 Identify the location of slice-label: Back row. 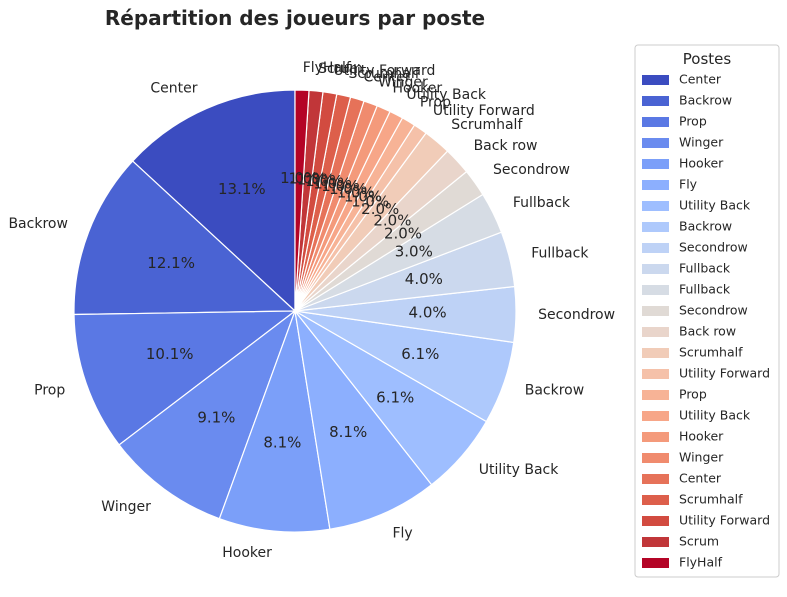
(506, 146).